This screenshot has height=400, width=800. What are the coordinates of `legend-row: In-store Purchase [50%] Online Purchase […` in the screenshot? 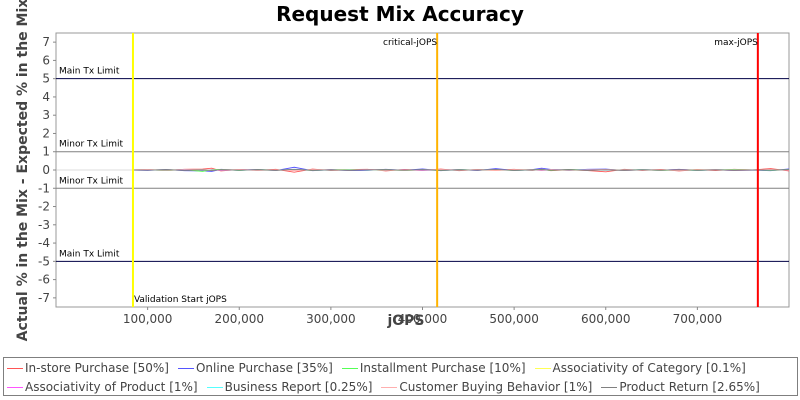 It's located at (378, 368).